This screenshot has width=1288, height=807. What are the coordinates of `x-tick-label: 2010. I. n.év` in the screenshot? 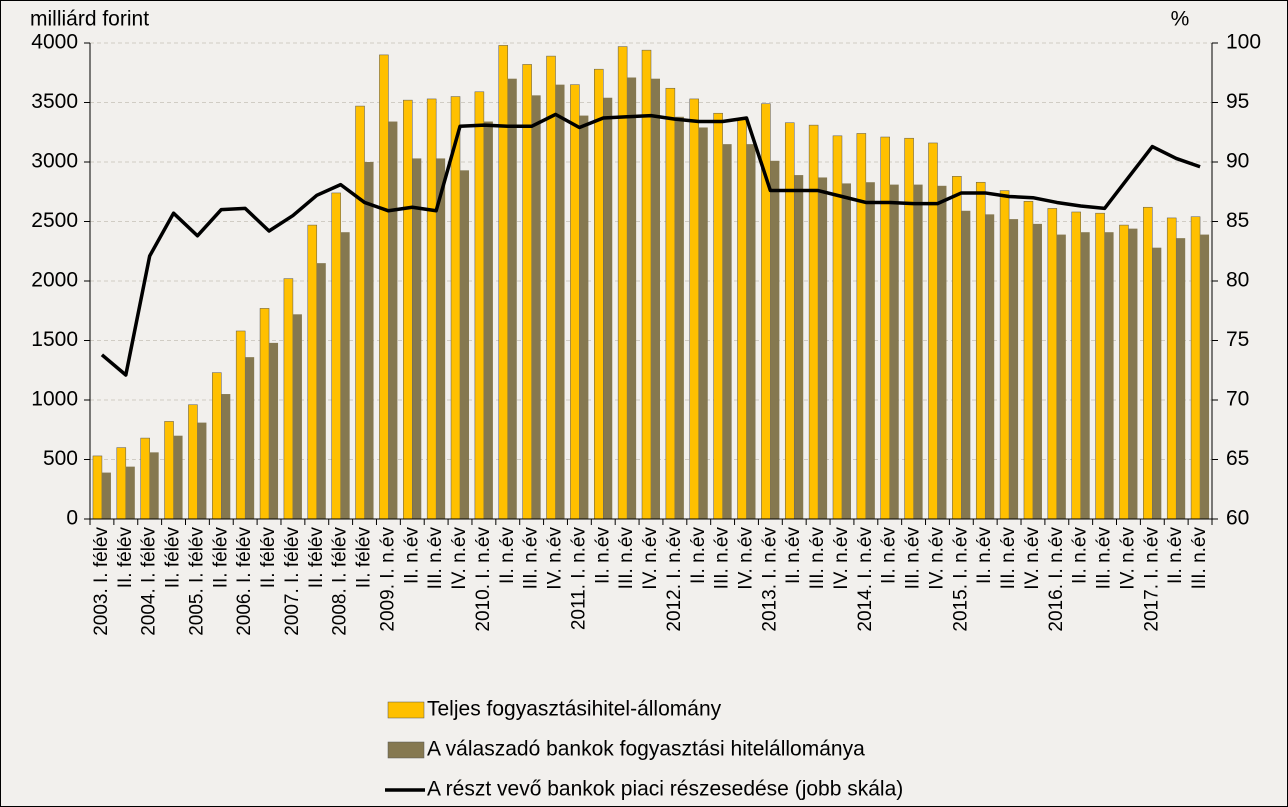 It's located at (483, 579).